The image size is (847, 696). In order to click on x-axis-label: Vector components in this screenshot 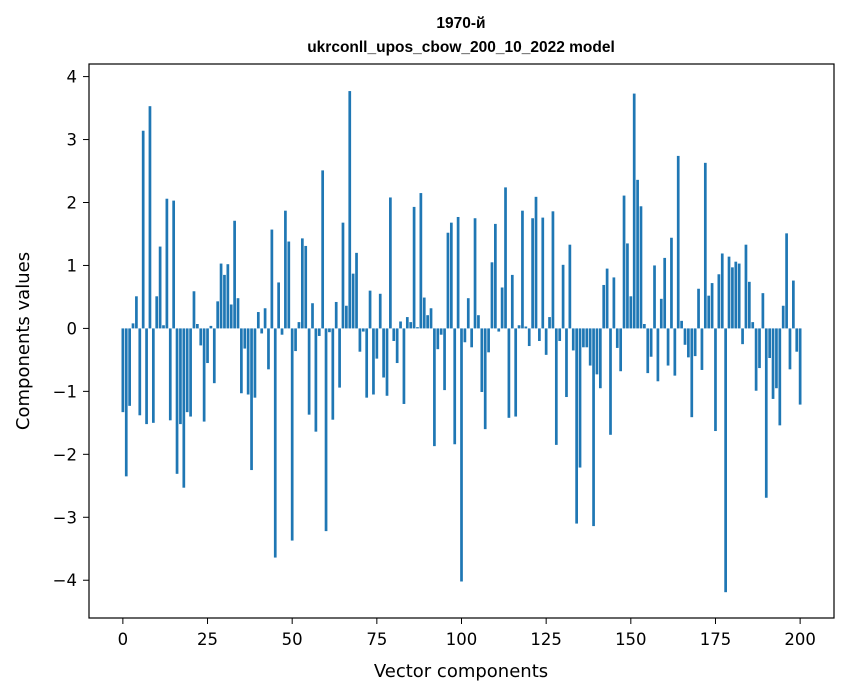, I will do `click(461, 671)`.